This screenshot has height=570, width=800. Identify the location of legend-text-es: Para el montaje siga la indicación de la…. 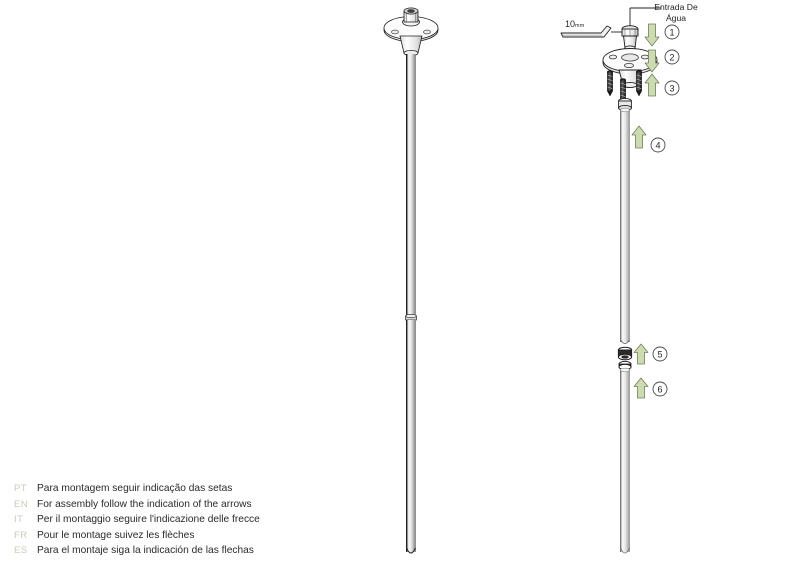
(145, 551).